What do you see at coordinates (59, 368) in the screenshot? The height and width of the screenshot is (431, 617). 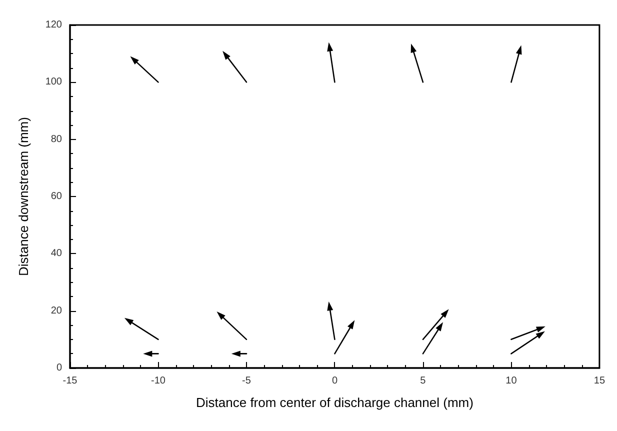 I see `y-tick-label: 0` at bounding box center [59, 368].